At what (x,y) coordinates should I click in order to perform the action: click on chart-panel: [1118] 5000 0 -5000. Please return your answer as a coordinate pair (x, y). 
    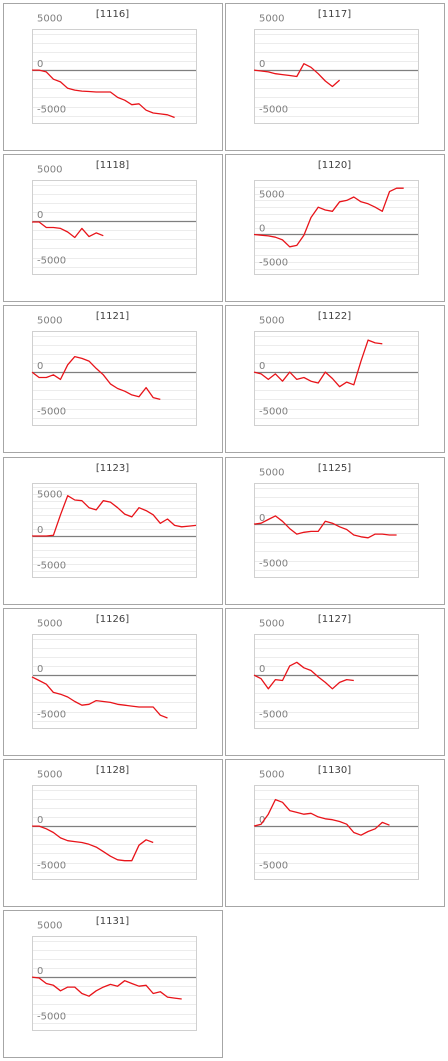
    Looking at the image, I should click on (113, 228).